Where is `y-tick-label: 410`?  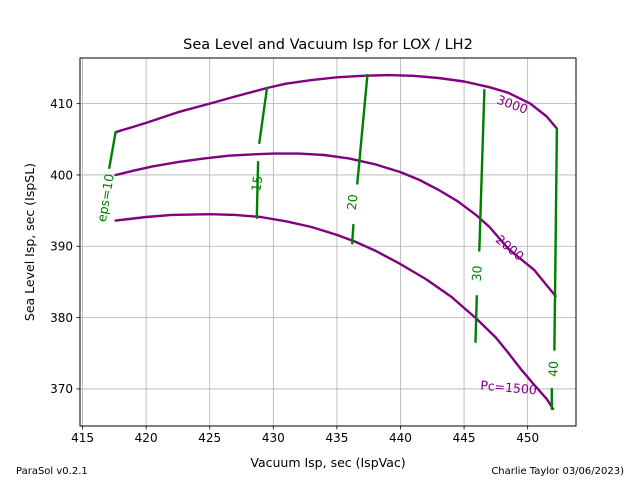 y-tick-label: 410 is located at coordinates (61, 104).